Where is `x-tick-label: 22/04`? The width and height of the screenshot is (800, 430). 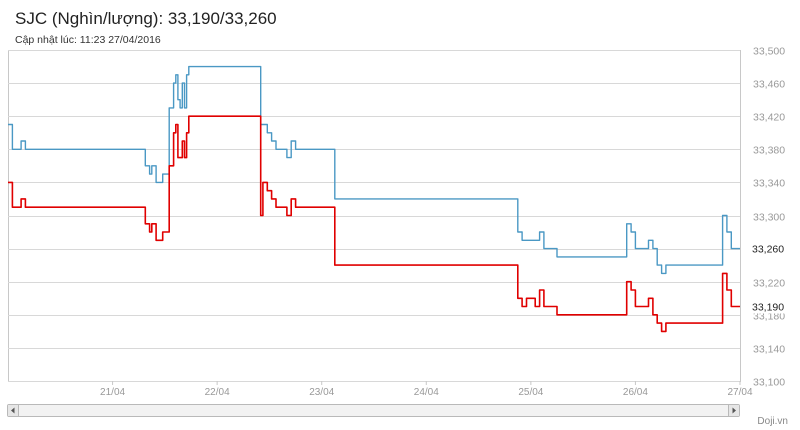 x-tick-label: 22/04 is located at coordinates (217, 392).